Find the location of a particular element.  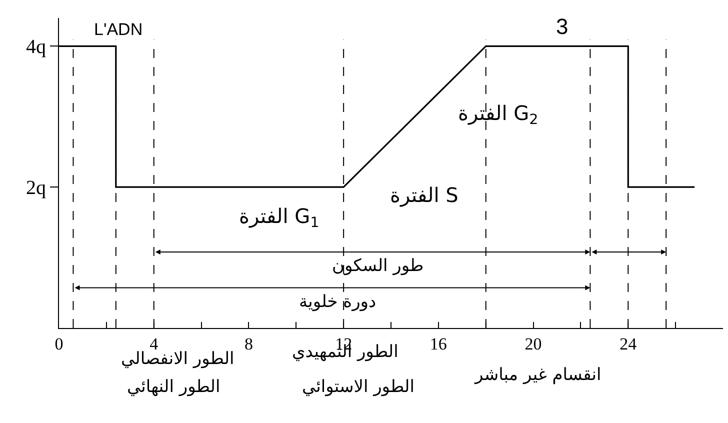

annotation: الفترة S is located at coordinates (424, 195).